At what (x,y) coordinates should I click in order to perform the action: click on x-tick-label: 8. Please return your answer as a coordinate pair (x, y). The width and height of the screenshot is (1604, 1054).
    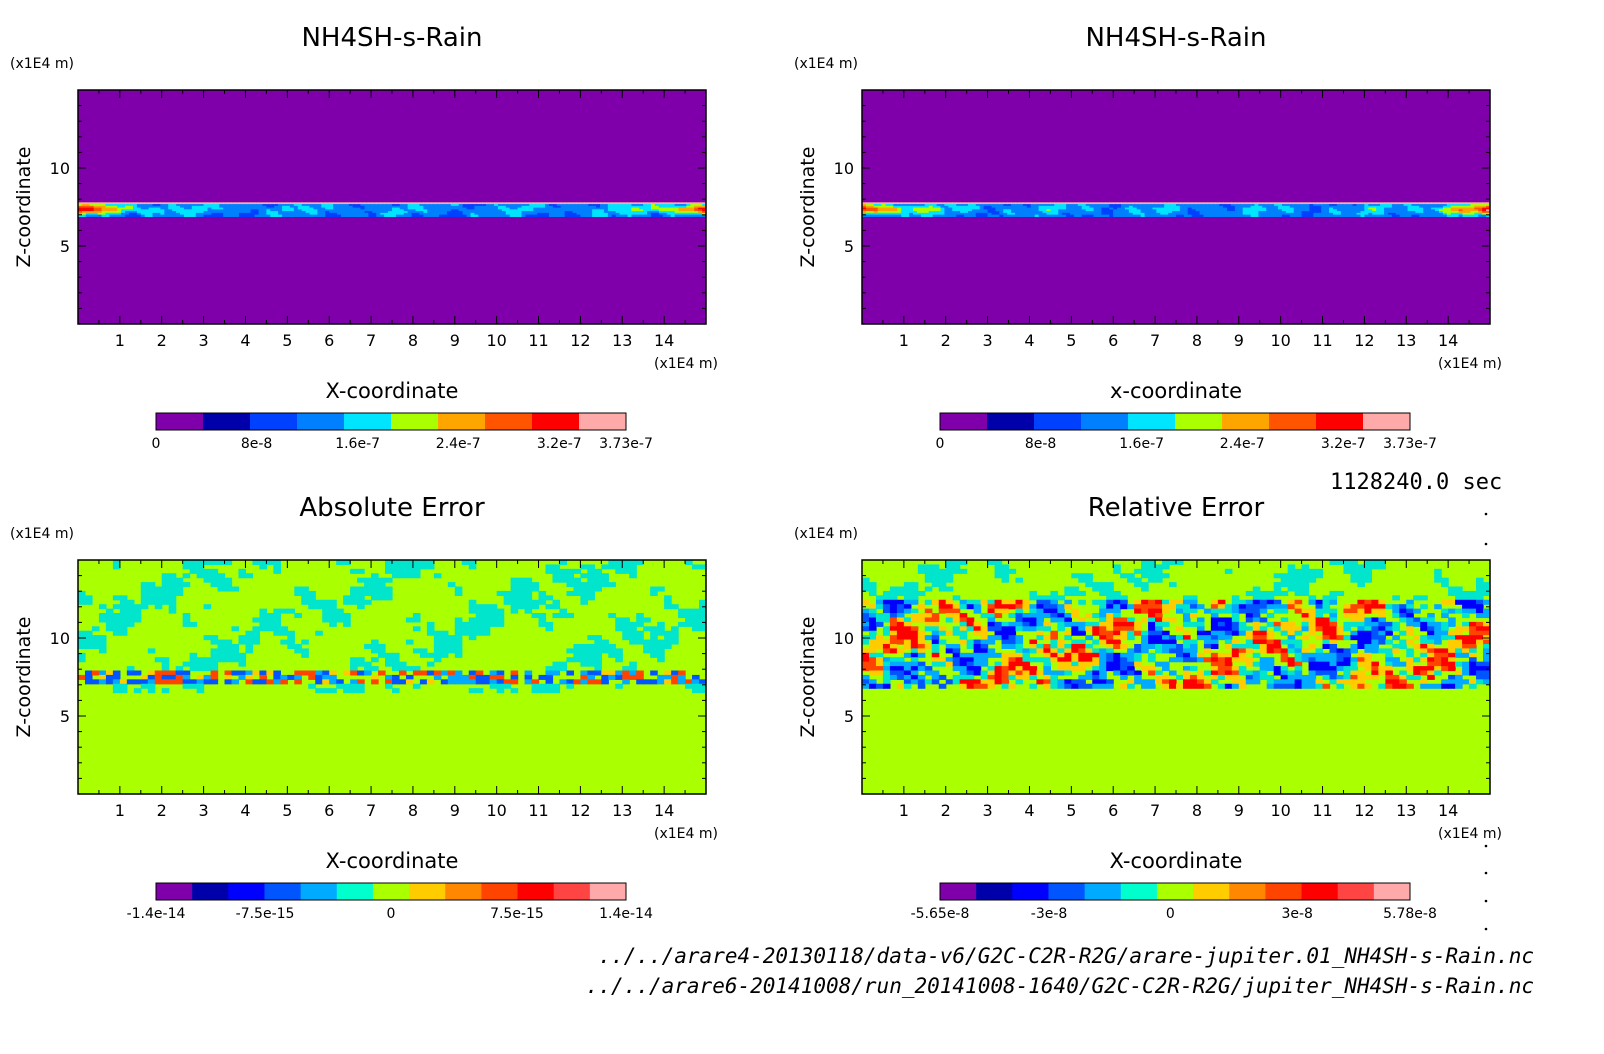
    Looking at the image, I should click on (1197, 340).